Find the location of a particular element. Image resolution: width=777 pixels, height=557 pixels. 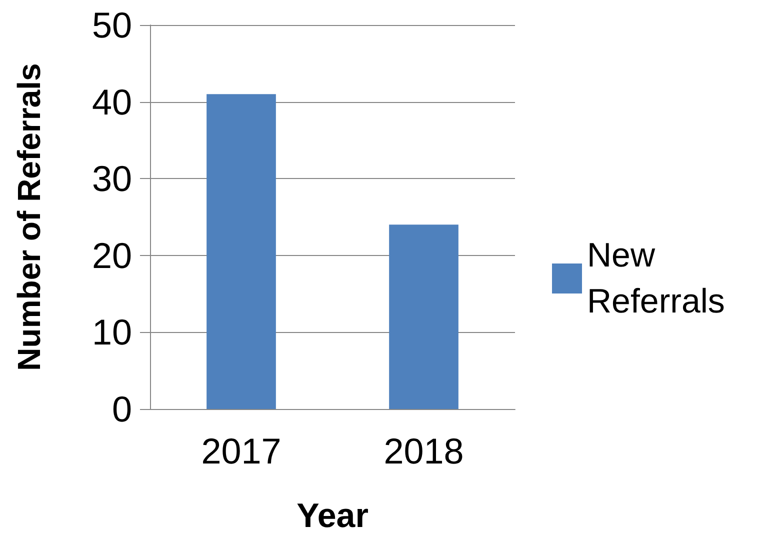

y-axis-title: Number of Referrals is located at coordinates (29, 217).